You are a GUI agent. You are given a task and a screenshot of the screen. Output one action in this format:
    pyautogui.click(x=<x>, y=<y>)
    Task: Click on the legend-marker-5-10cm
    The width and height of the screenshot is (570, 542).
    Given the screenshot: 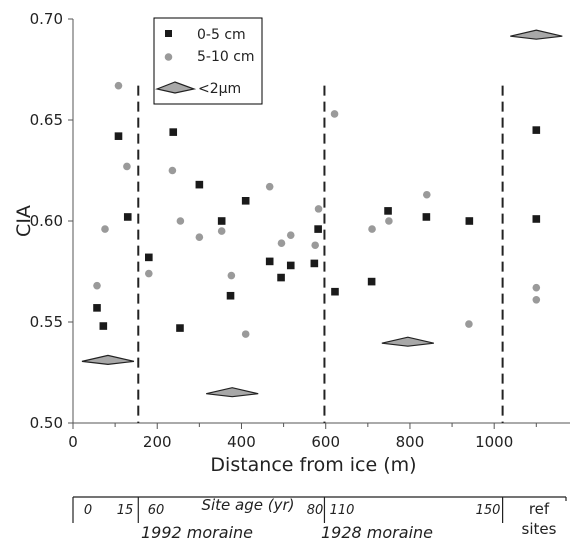 What is the action you would take?
    pyautogui.click(x=168, y=57)
    